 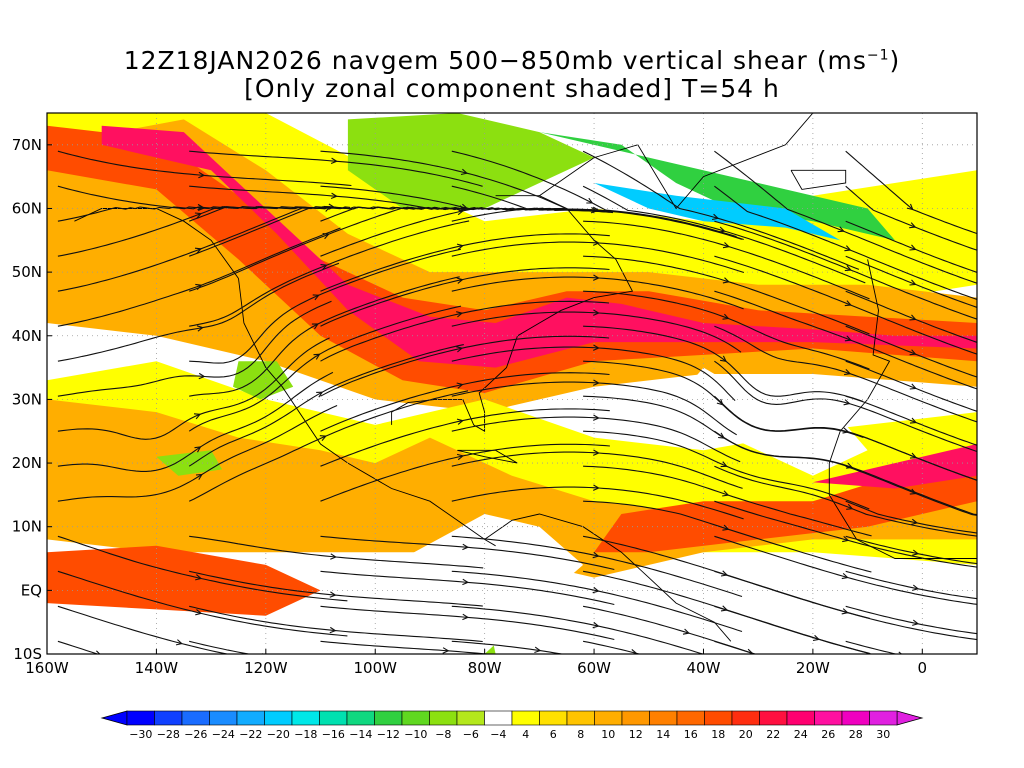 I want to click on lat-tick-label: 60N, so click(x=27, y=208).